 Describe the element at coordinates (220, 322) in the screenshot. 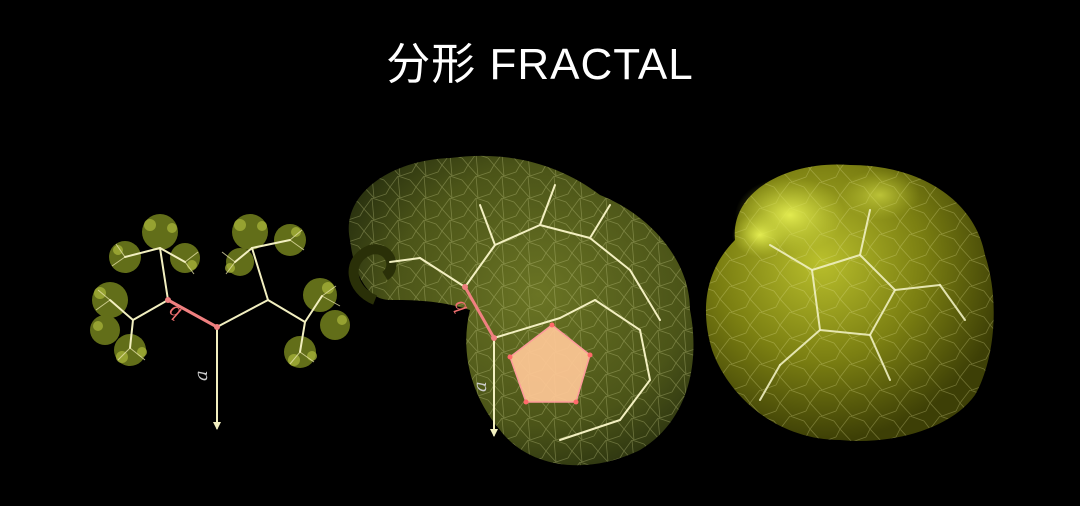

I see `binary-tree-fractal: b a` at that location.